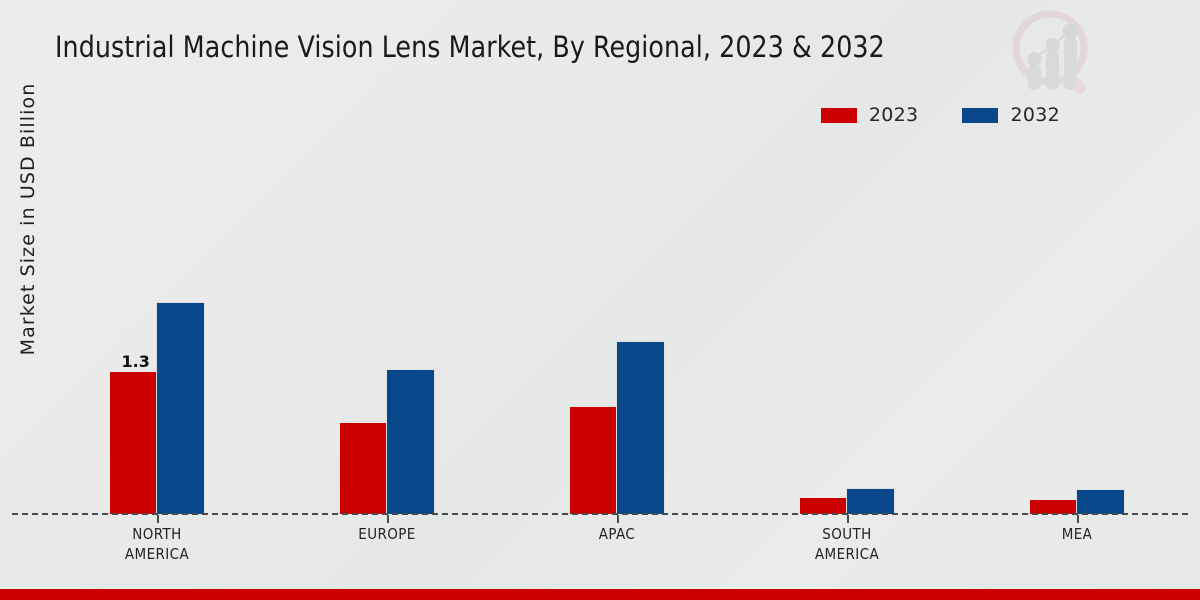 The image size is (1200, 600). What do you see at coordinates (600, 594) in the screenshot?
I see `footer-accent-strip` at bounding box center [600, 594].